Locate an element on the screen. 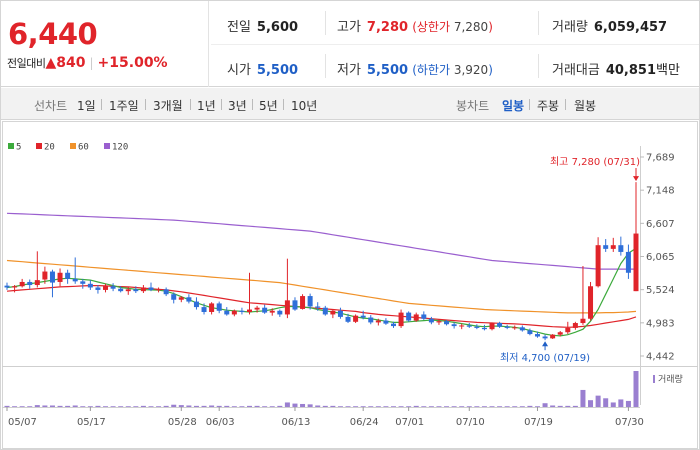 The image size is (700, 450). volume-legend-label: 거래량 is located at coordinates (670, 379).